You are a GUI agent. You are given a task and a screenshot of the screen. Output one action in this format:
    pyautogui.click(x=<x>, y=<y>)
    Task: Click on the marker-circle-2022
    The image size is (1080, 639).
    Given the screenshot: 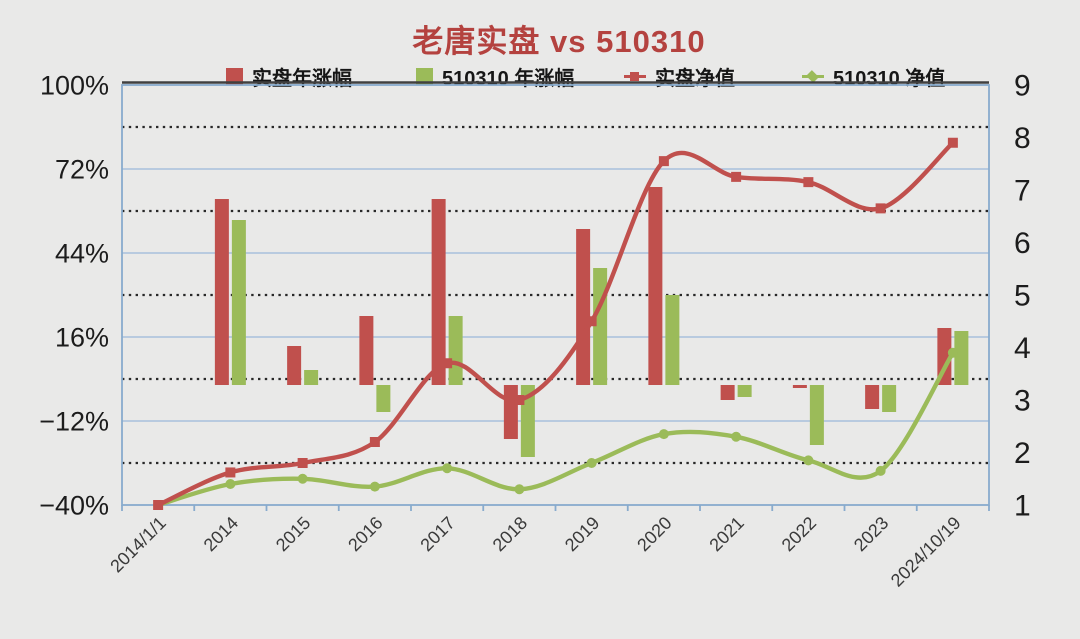 What is the action you would take?
    pyautogui.click(x=808, y=460)
    